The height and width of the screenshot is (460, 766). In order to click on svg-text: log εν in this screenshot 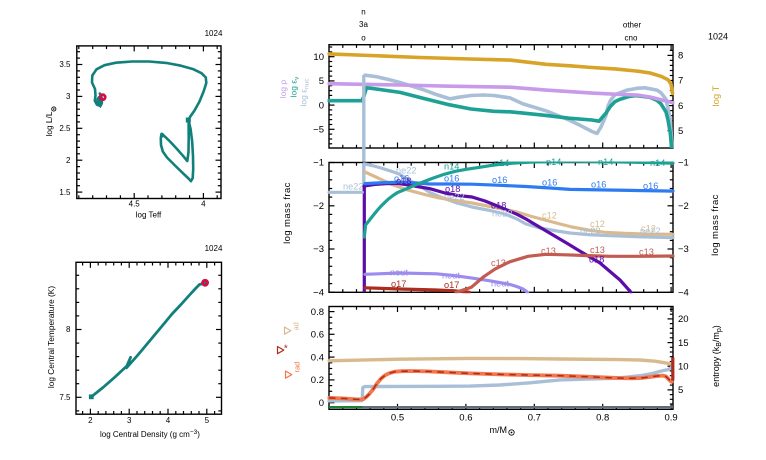, I will do `click(295, 87)`.